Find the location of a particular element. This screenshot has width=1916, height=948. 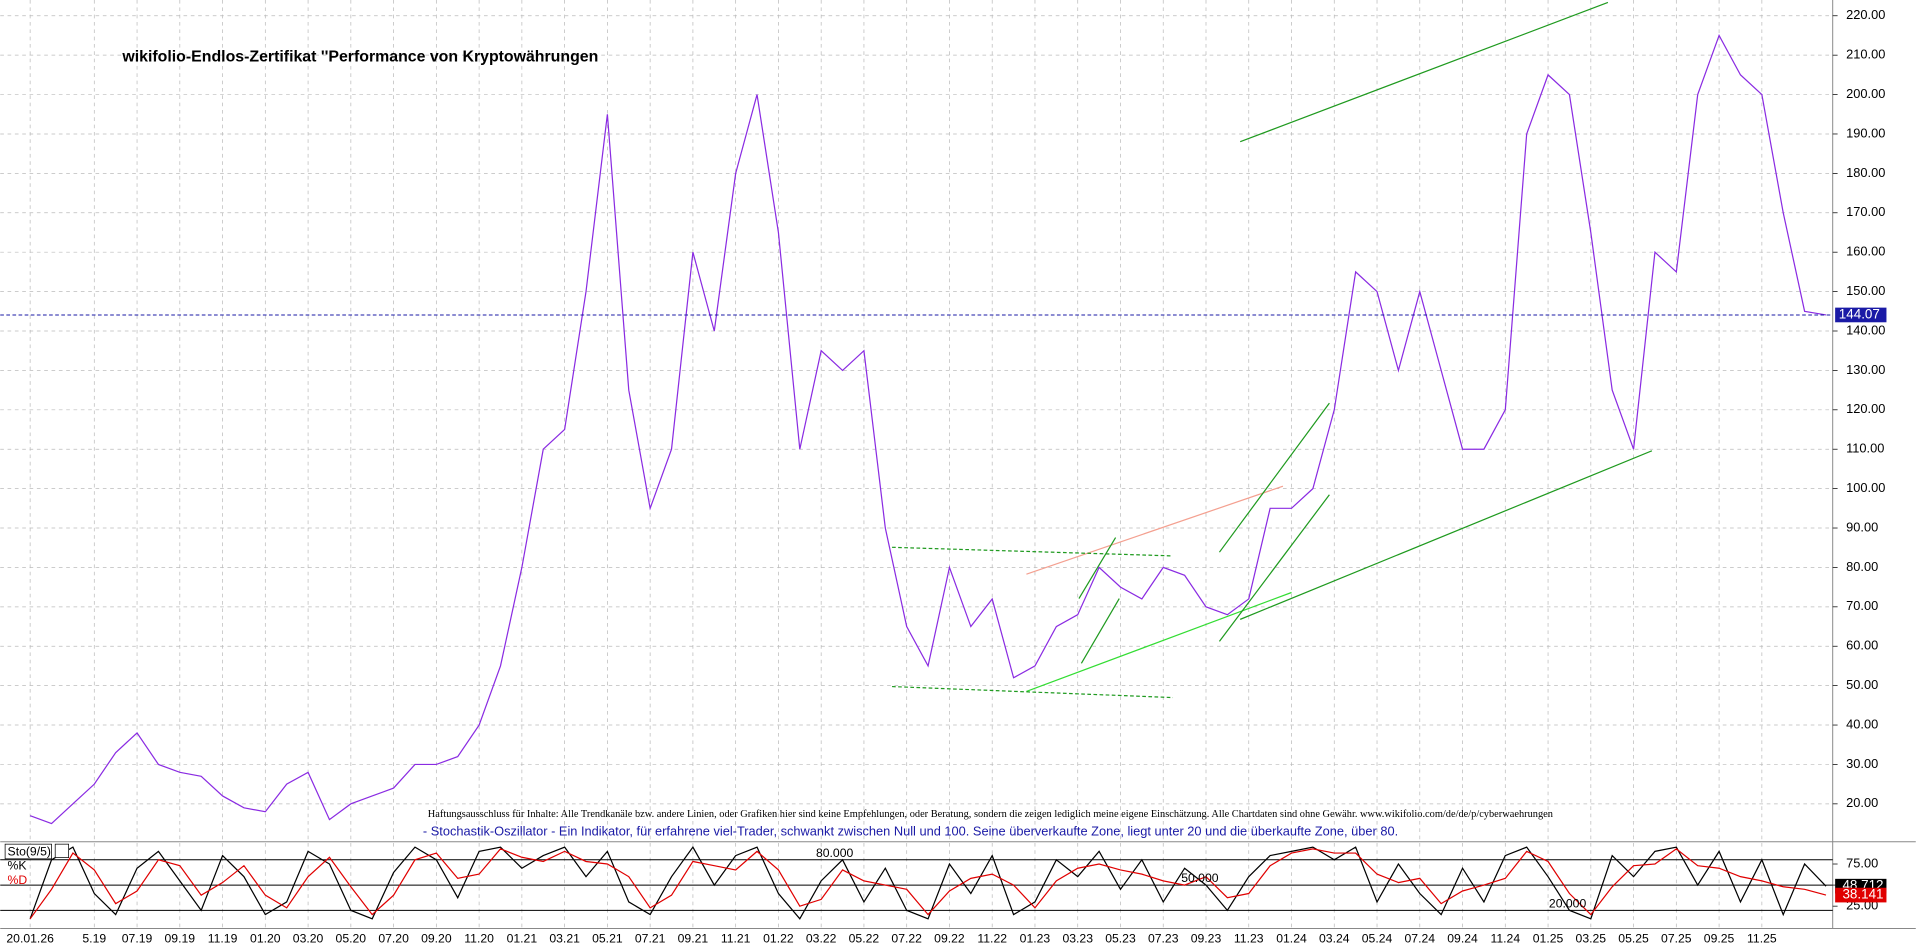

x-tick-label: 09.19 is located at coordinates (180, 939).